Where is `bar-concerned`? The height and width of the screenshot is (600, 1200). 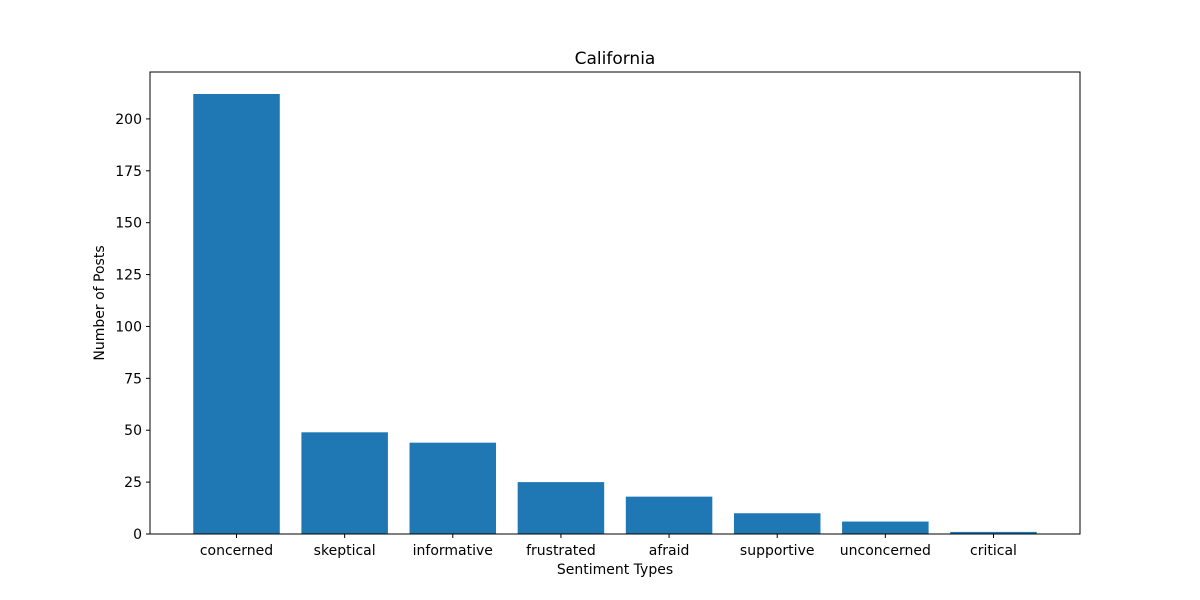 bar-concerned is located at coordinates (236, 314).